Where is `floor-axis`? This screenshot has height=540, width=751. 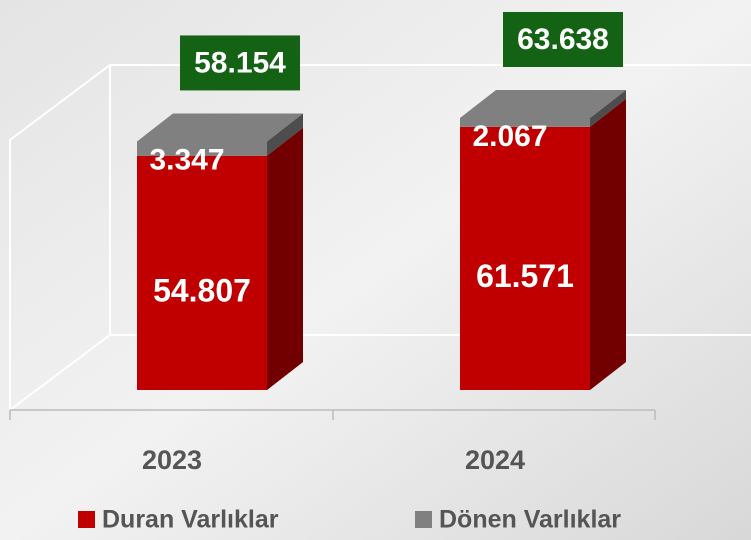
floor-axis is located at coordinates (332, 414).